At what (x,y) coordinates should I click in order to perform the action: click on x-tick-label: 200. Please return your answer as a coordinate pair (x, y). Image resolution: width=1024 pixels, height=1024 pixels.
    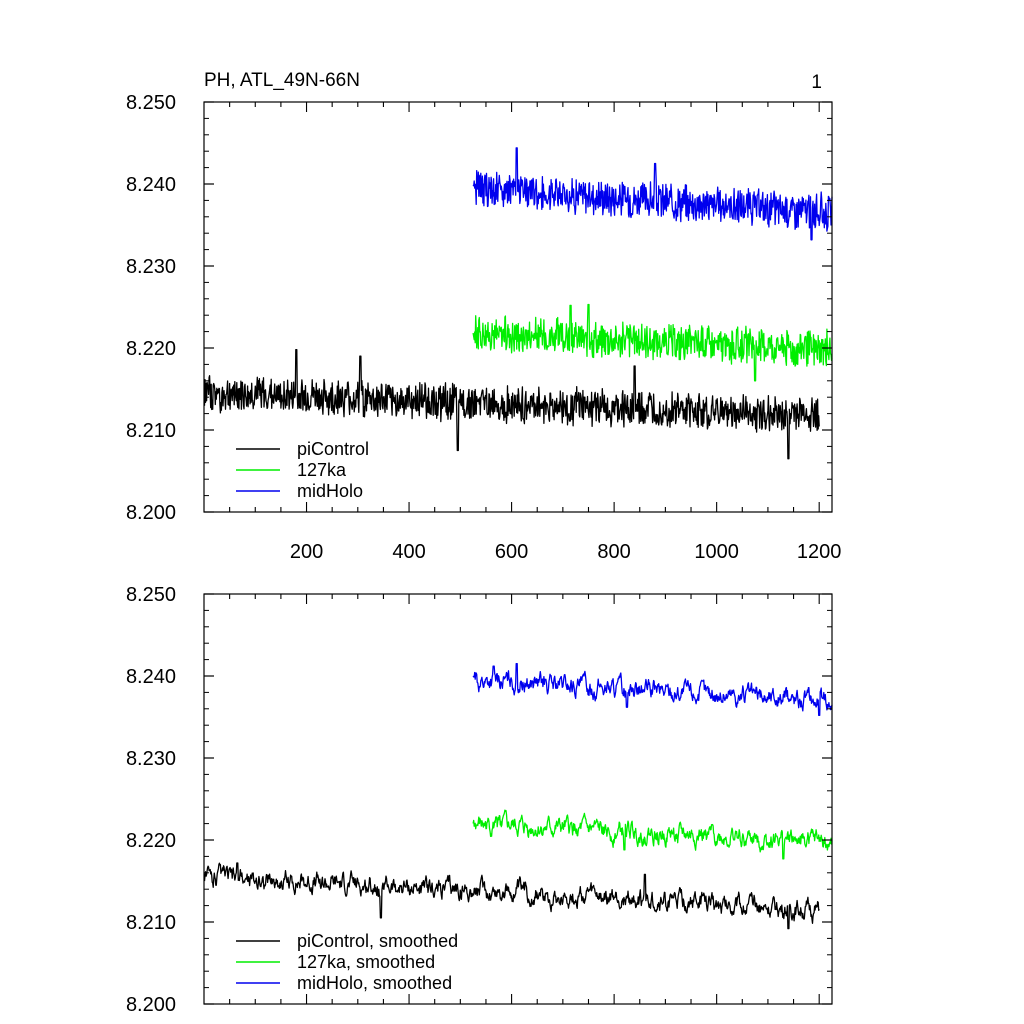
    Looking at the image, I should click on (306, 552).